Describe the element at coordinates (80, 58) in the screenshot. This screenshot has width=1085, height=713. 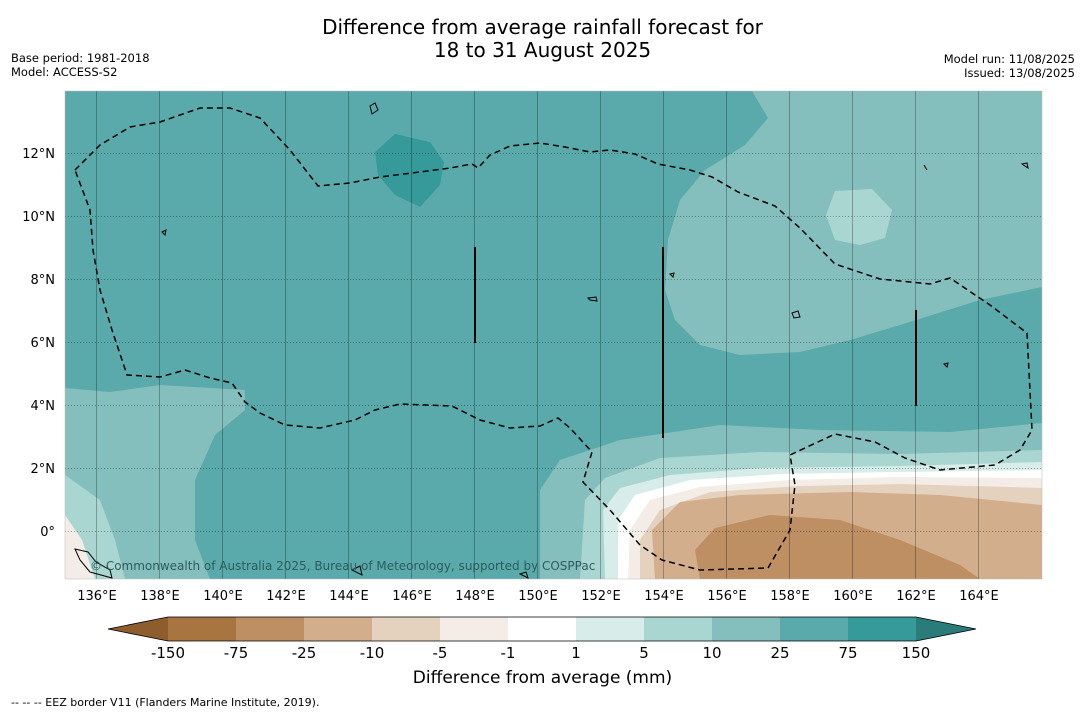
I see `base-period-text: Base period: 1981-2018` at that location.